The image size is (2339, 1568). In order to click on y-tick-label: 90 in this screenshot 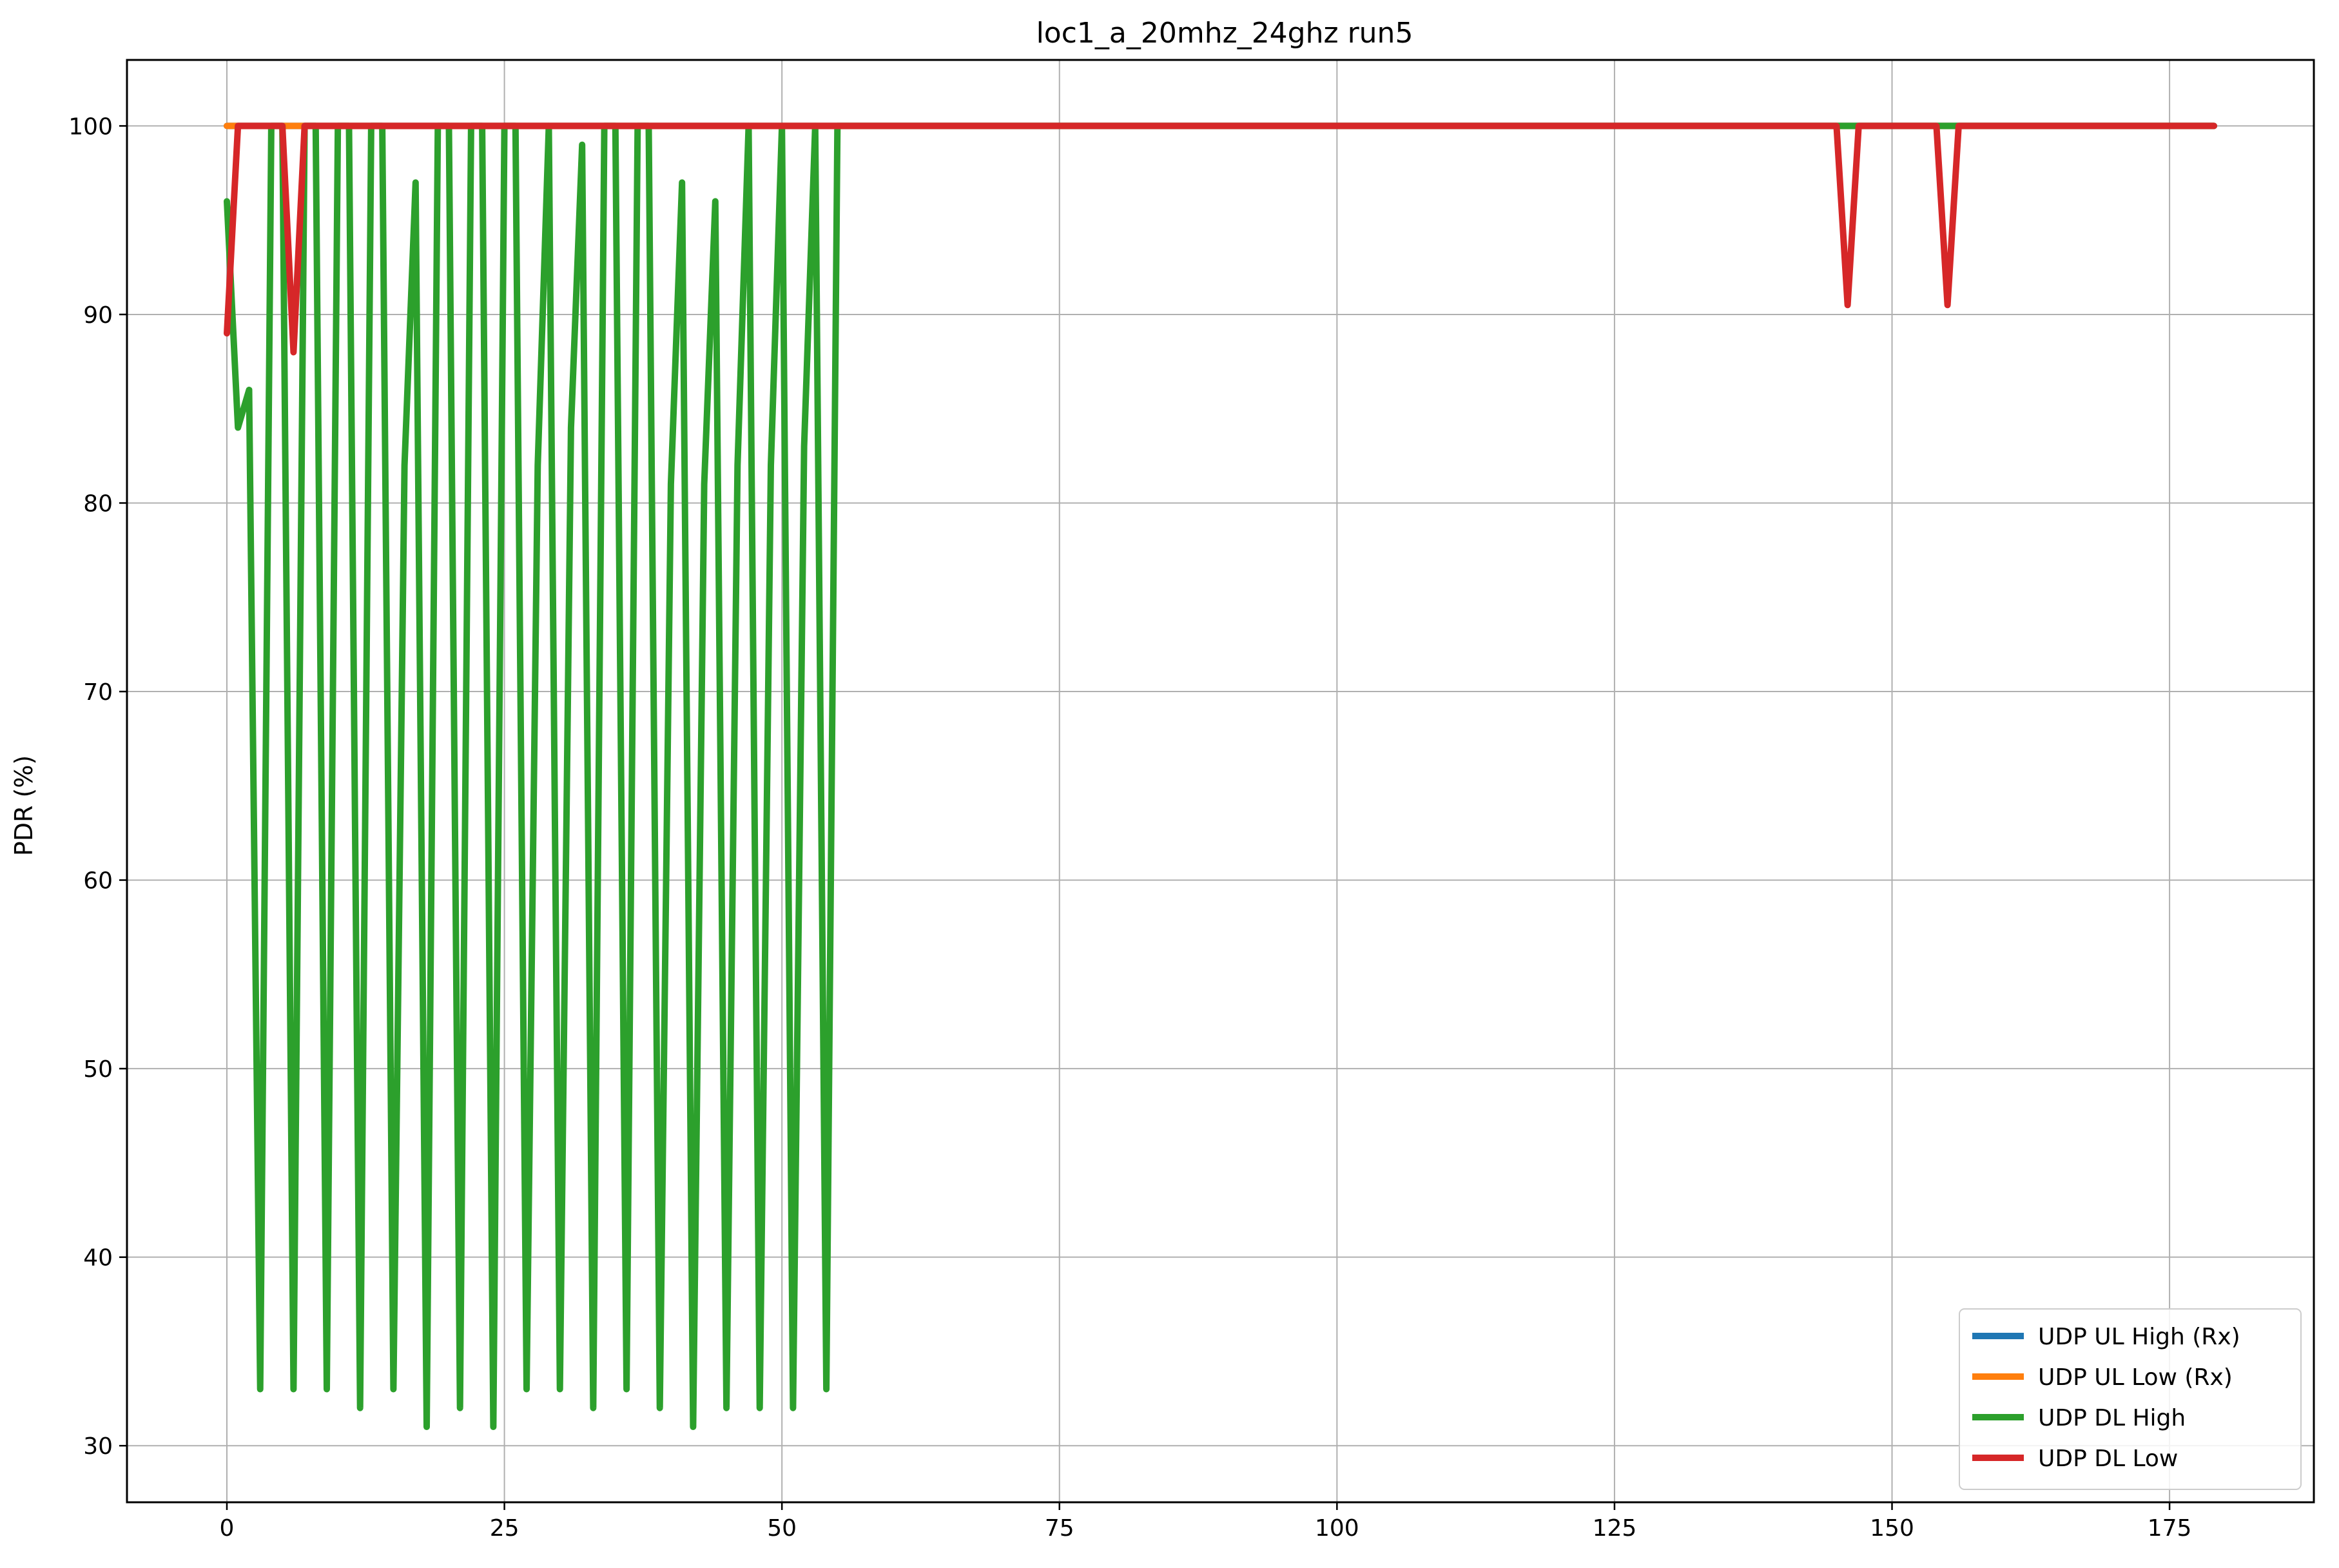, I will do `click(98, 315)`.